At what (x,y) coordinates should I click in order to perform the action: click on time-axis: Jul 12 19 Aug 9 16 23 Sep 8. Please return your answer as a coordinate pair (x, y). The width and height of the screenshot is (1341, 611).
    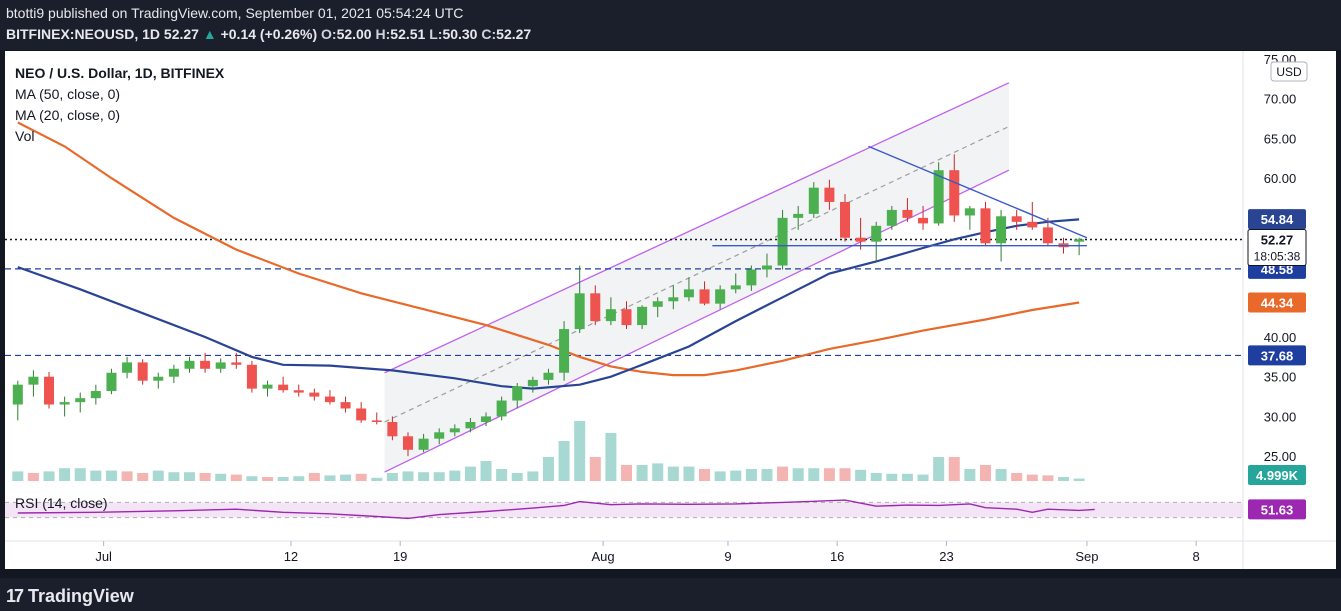
    Looking at the image, I should click on (647, 552).